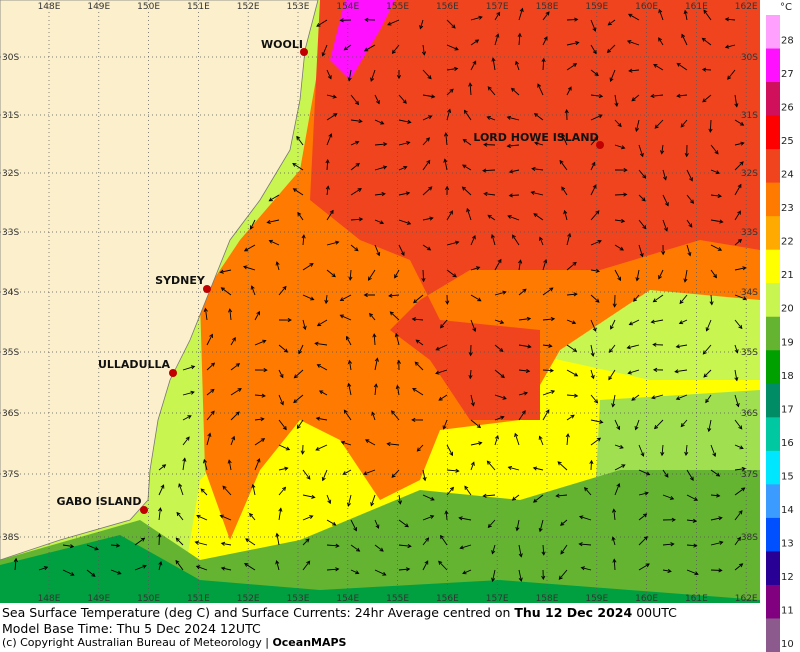 This screenshot has width=800, height=652. Describe the element at coordinates (787, 376) in the screenshot. I see `colorbar-label: 18` at that location.